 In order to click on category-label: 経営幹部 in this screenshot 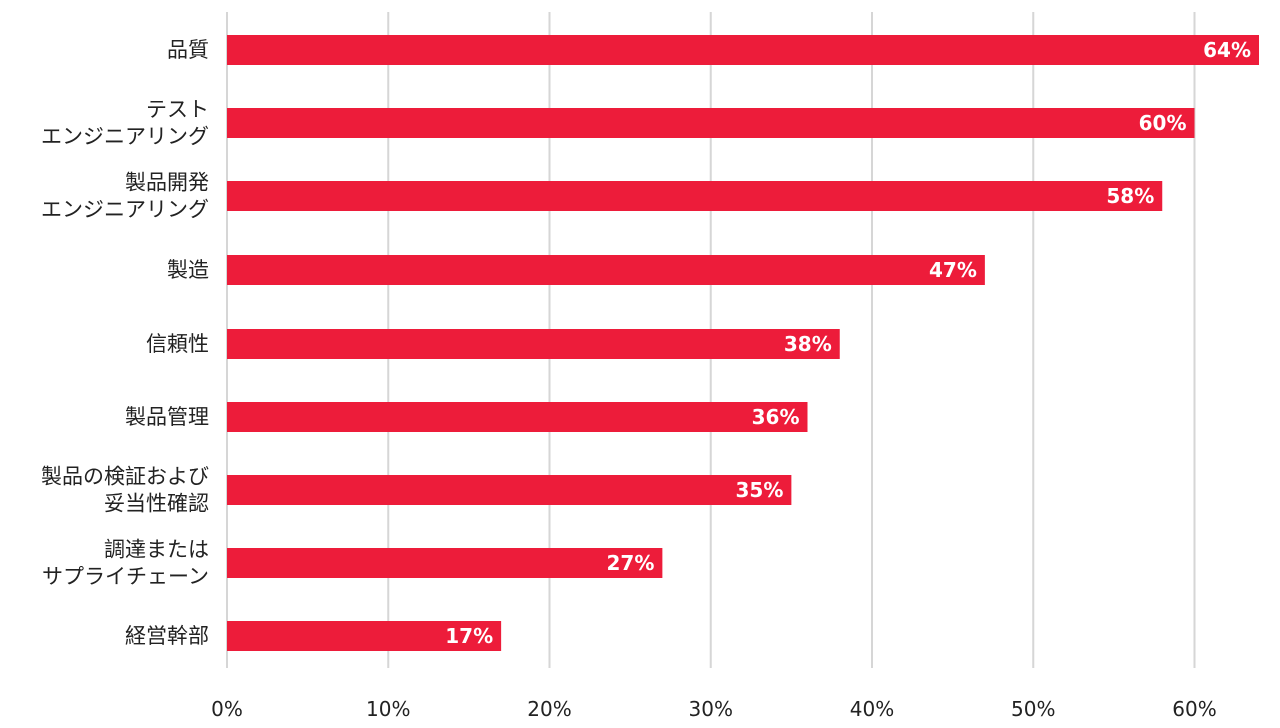, I will do `click(167, 636)`.